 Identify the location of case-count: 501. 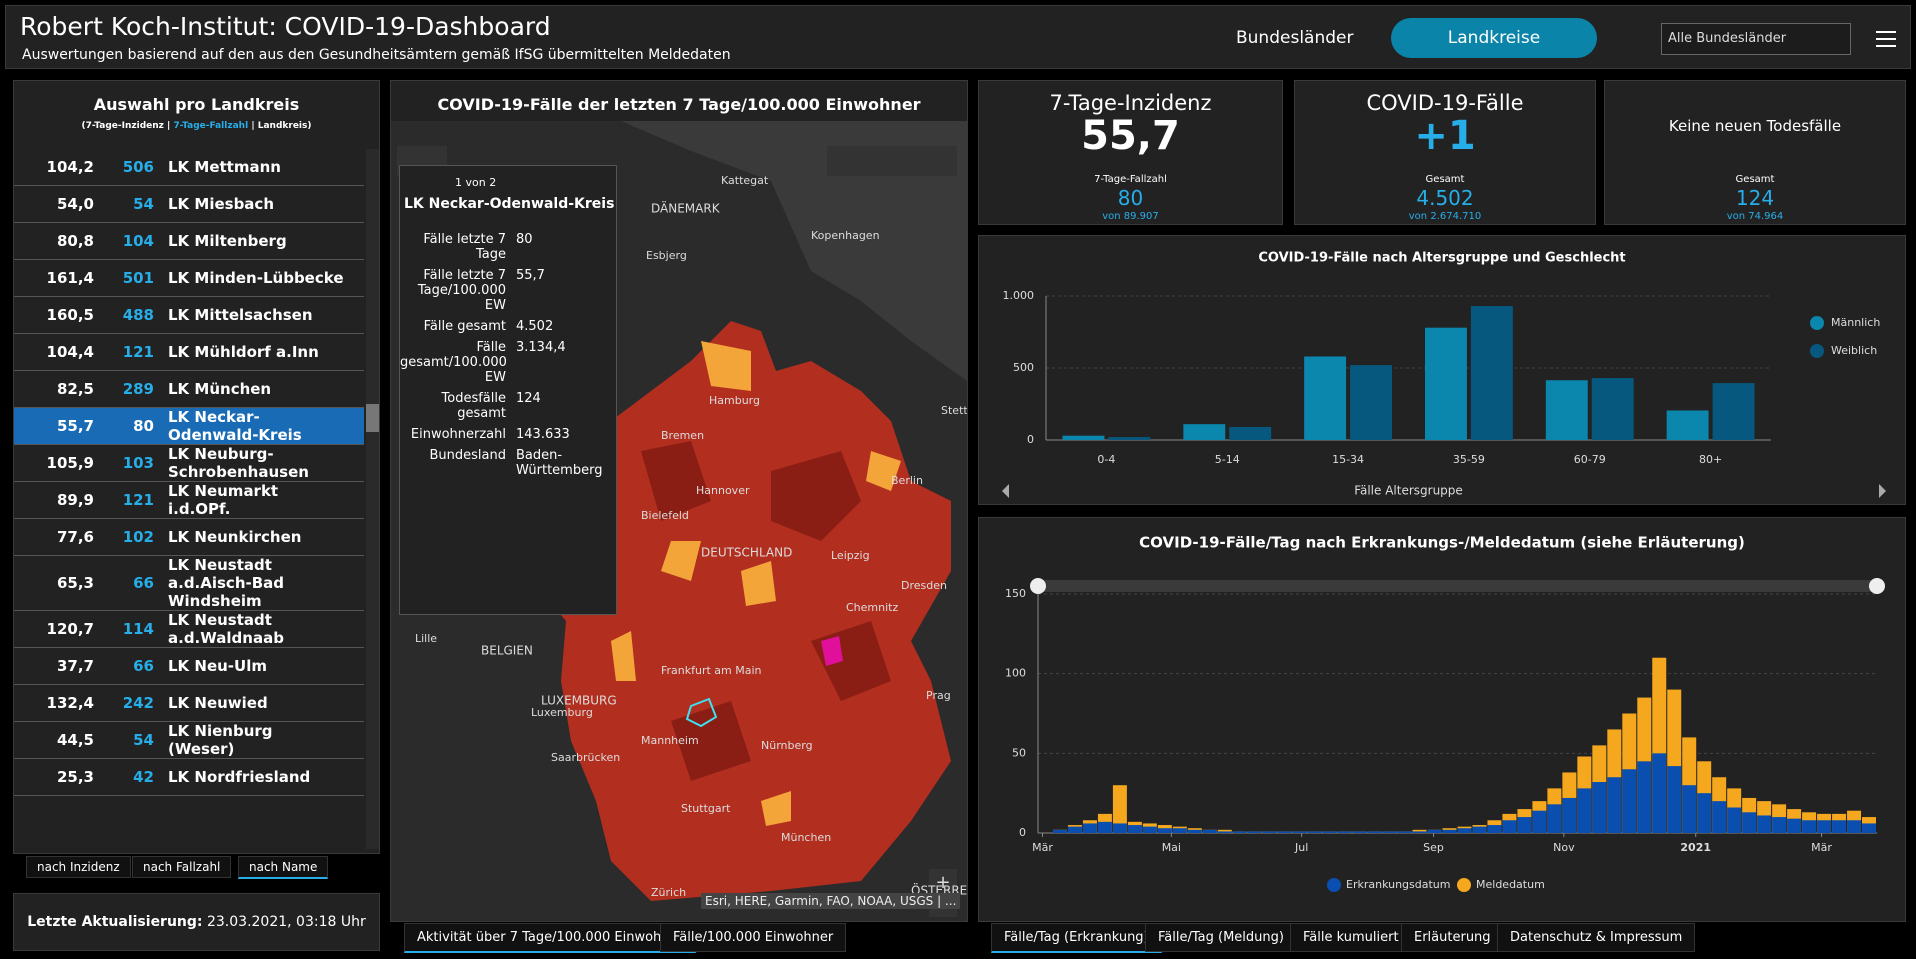
(138, 278).